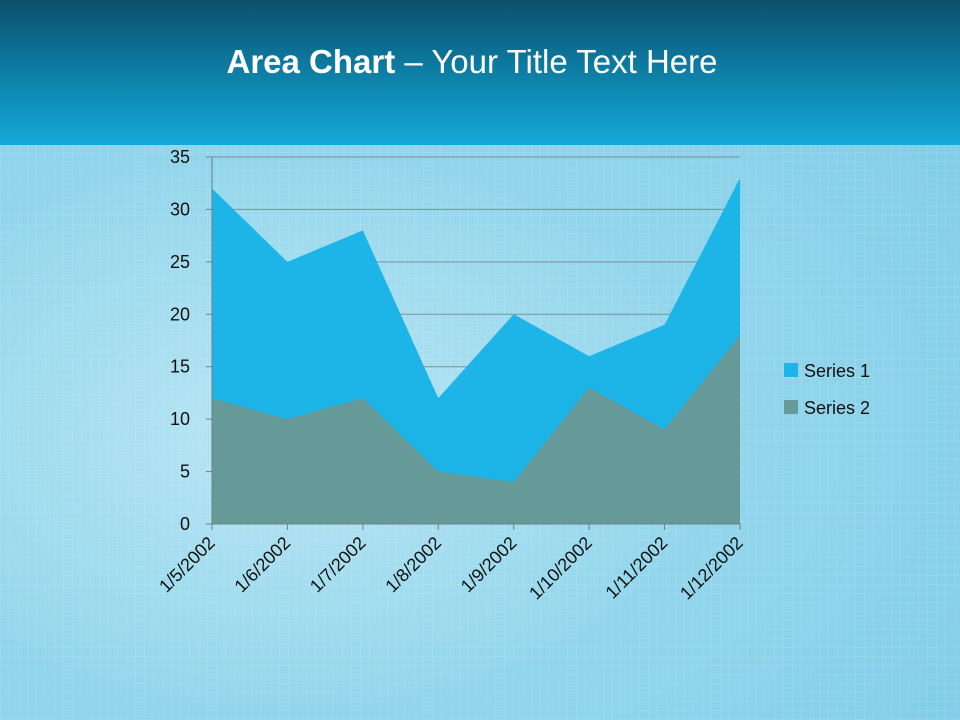  Describe the element at coordinates (711, 568) in the screenshot. I see `x-tick-label: 1/12/2002` at that location.